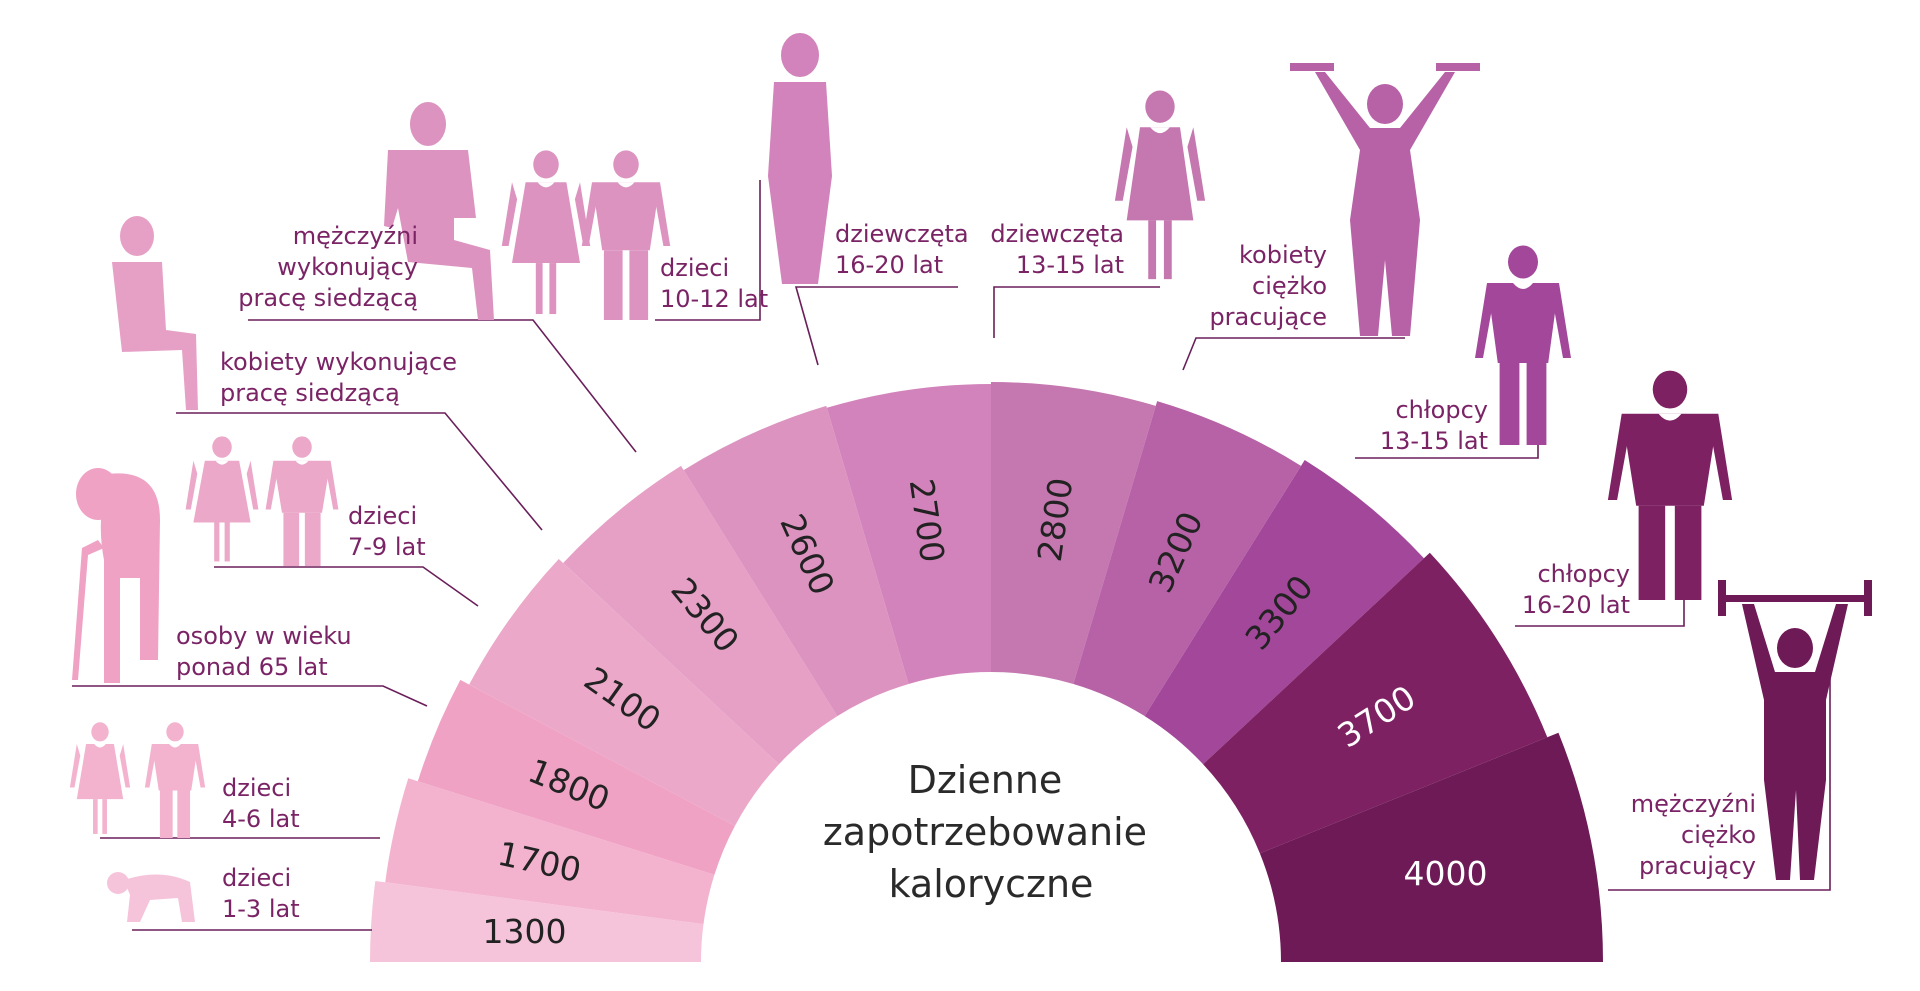 This screenshot has width=1920, height=991. What do you see at coordinates (1385, 199) in the screenshot?
I see `woman-dumbbells-icon` at bounding box center [1385, 199].